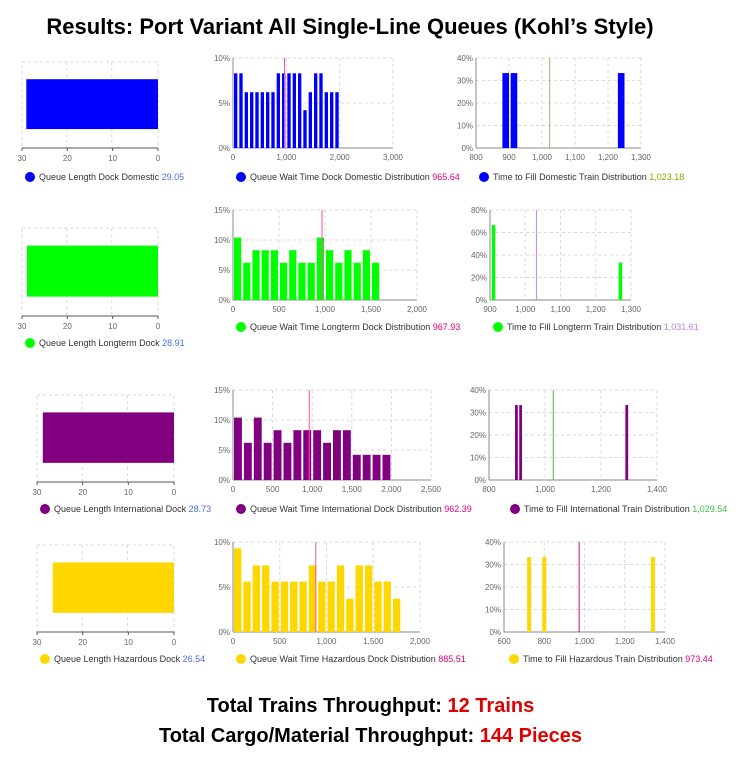 The image size is (741, 765). What do you see at coordinates (490, 309) in the screenshot?
I see `chart-6-x-tick-label: 900` at bounding box center [490, 309].